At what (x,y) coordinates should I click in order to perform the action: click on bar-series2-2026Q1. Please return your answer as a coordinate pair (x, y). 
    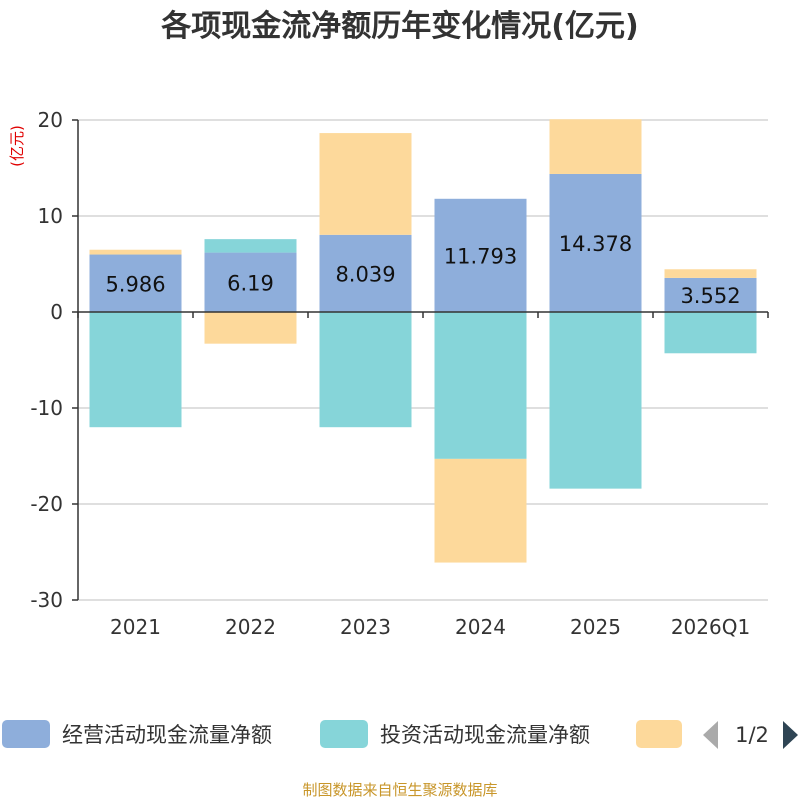
    Looking at the image, I should click on (710, 273).